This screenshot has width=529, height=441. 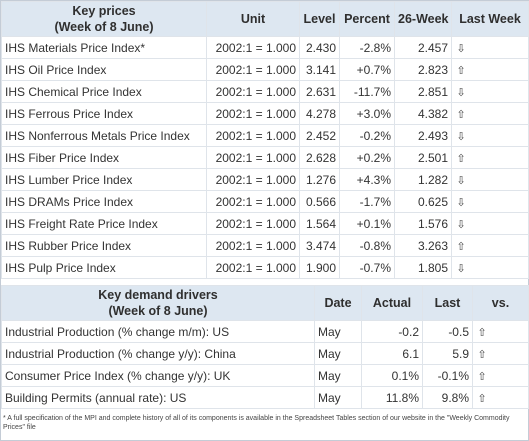 What do you see at coordinates (104, 11) in the screenshot?
I see `key-prices-title-line1: Key prices` at bounding box center [104, 11].